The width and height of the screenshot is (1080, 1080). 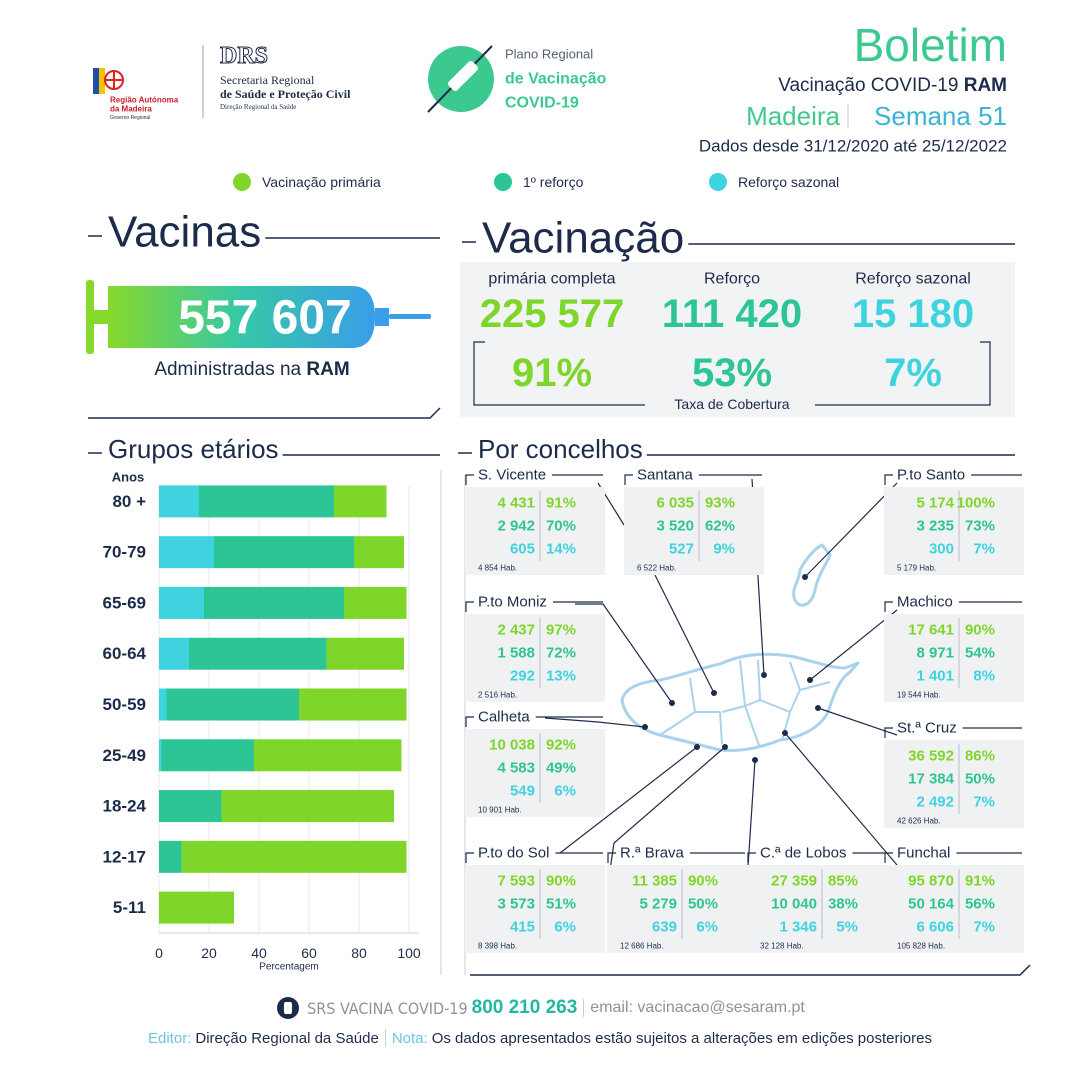 What do you see at coordinates (265, 318) in the screenshot?
I see `vaccine-total: 557 607` at bounding box center [265, 318].